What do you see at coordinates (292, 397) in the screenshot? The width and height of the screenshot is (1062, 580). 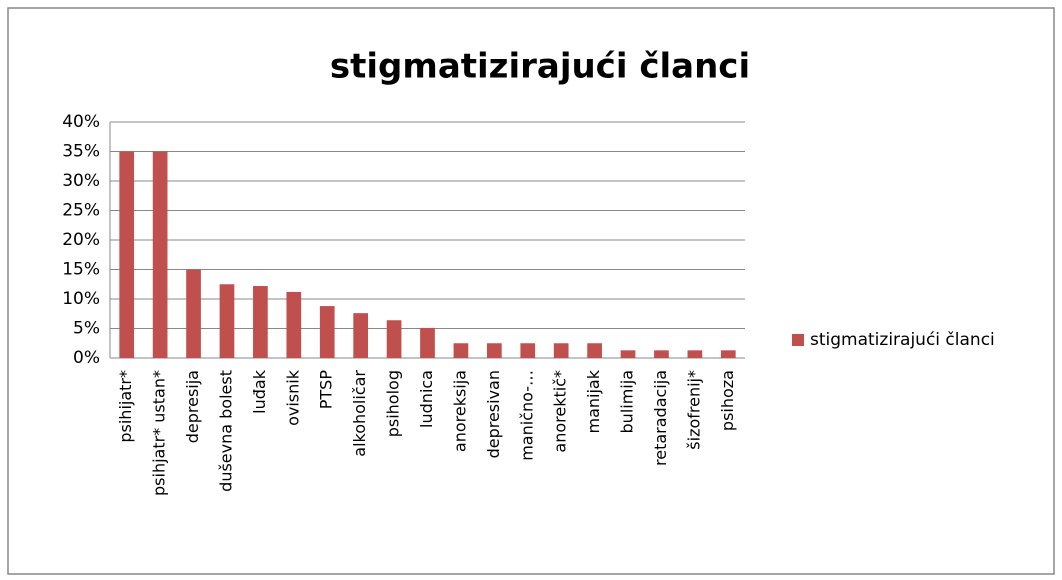 I see `x-tick-label: ovisnik` at bounding box center [292, 397].